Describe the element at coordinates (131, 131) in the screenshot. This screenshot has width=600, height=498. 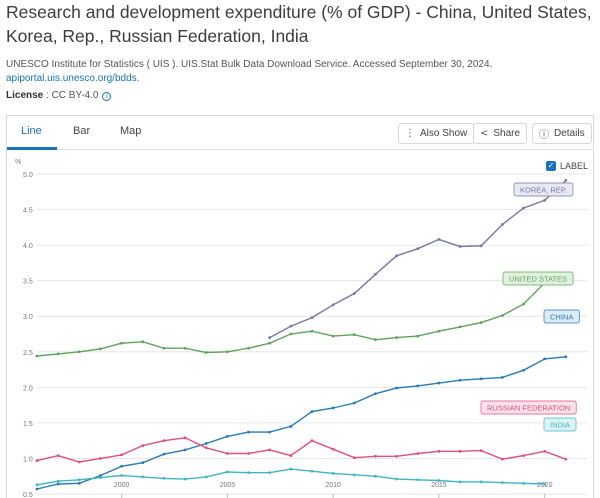
I see `tab-map: Map` at that location.